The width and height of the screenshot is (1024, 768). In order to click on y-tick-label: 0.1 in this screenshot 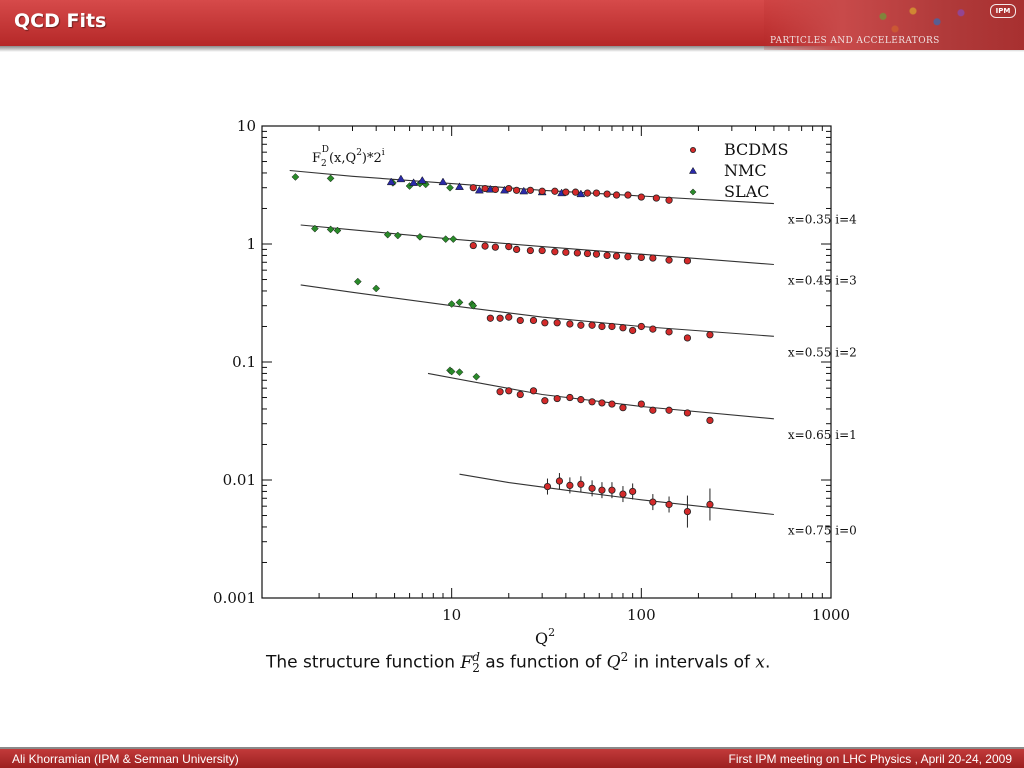, I will do `click(244, 362)`.